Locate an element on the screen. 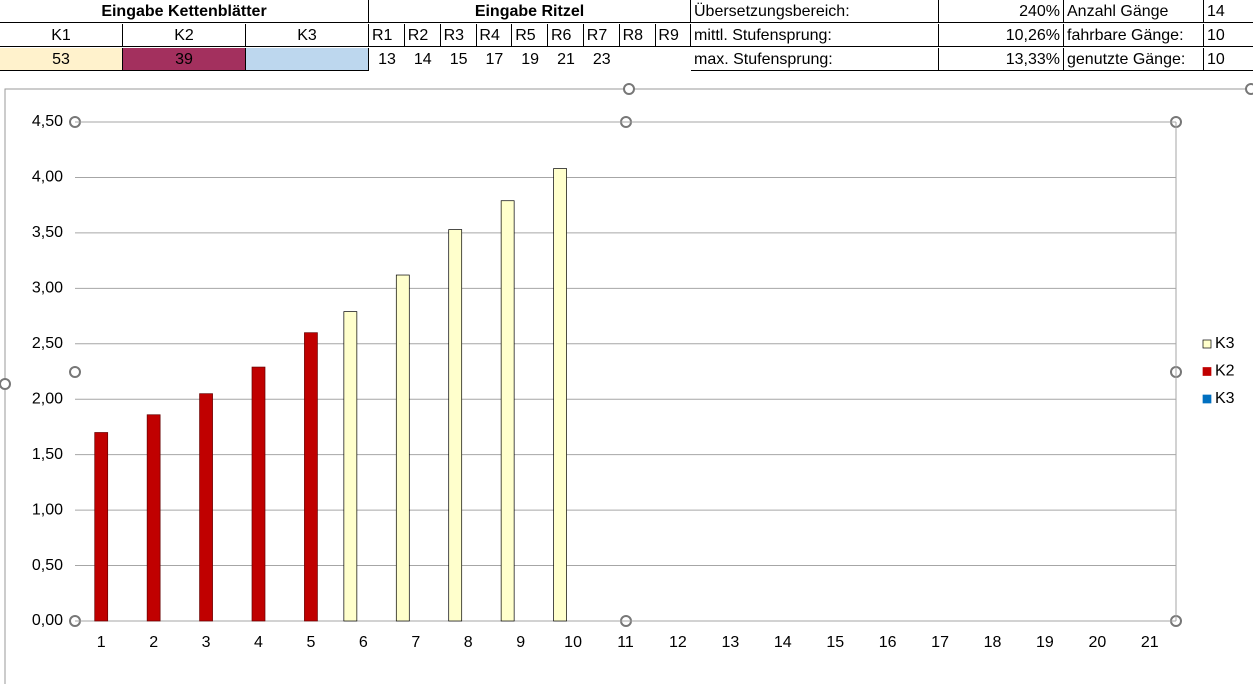 Image resolution: width=1253 pixels, height=684 pixels. cell: R5 is located at coordinates (530, 35).